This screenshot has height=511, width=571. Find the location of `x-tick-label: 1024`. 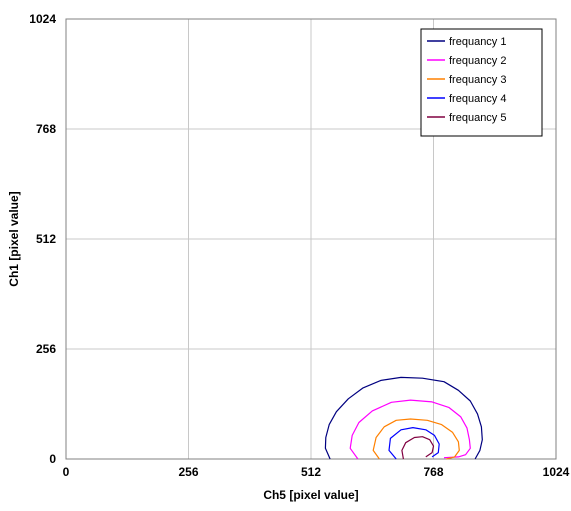

x-tick-label: 1024 is located at coordinates (556, 472).